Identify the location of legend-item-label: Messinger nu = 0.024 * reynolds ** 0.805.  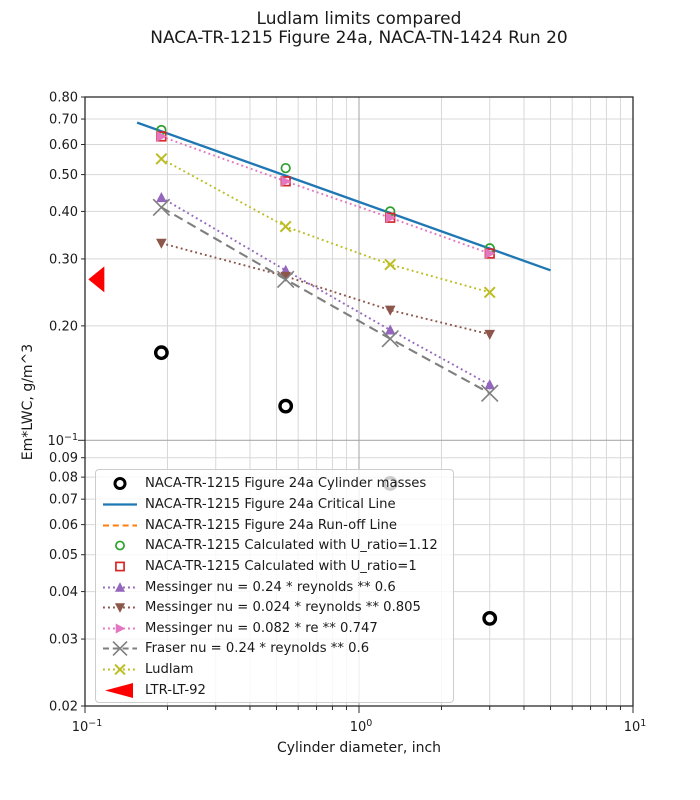
(283, 608).